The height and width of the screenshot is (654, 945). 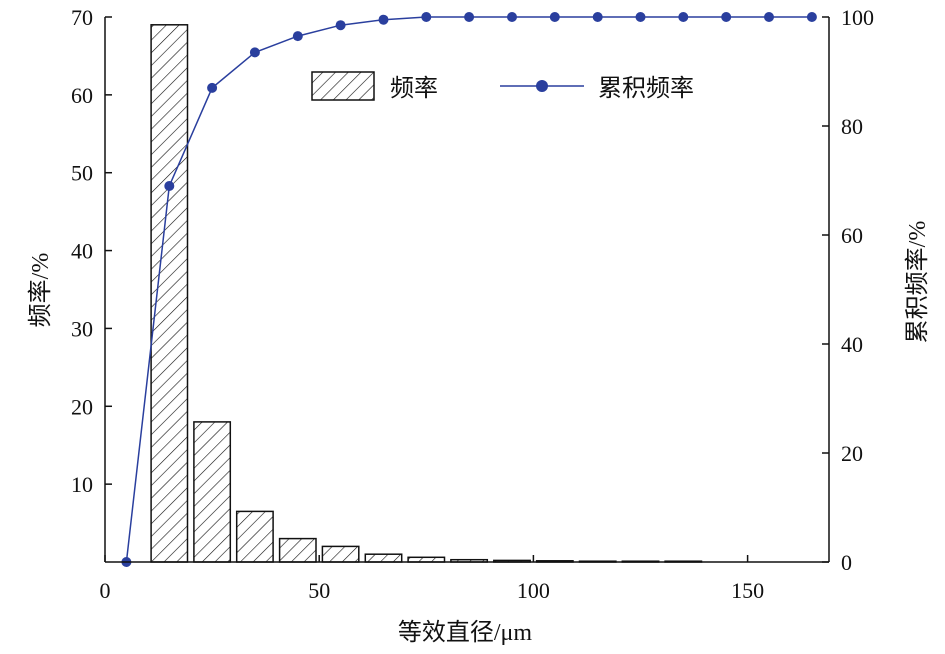 What do you see at coordinates (846, 562) in the screenshot?
I see `y-right-tick-label-0: 0` at bounding box center [846, 562].